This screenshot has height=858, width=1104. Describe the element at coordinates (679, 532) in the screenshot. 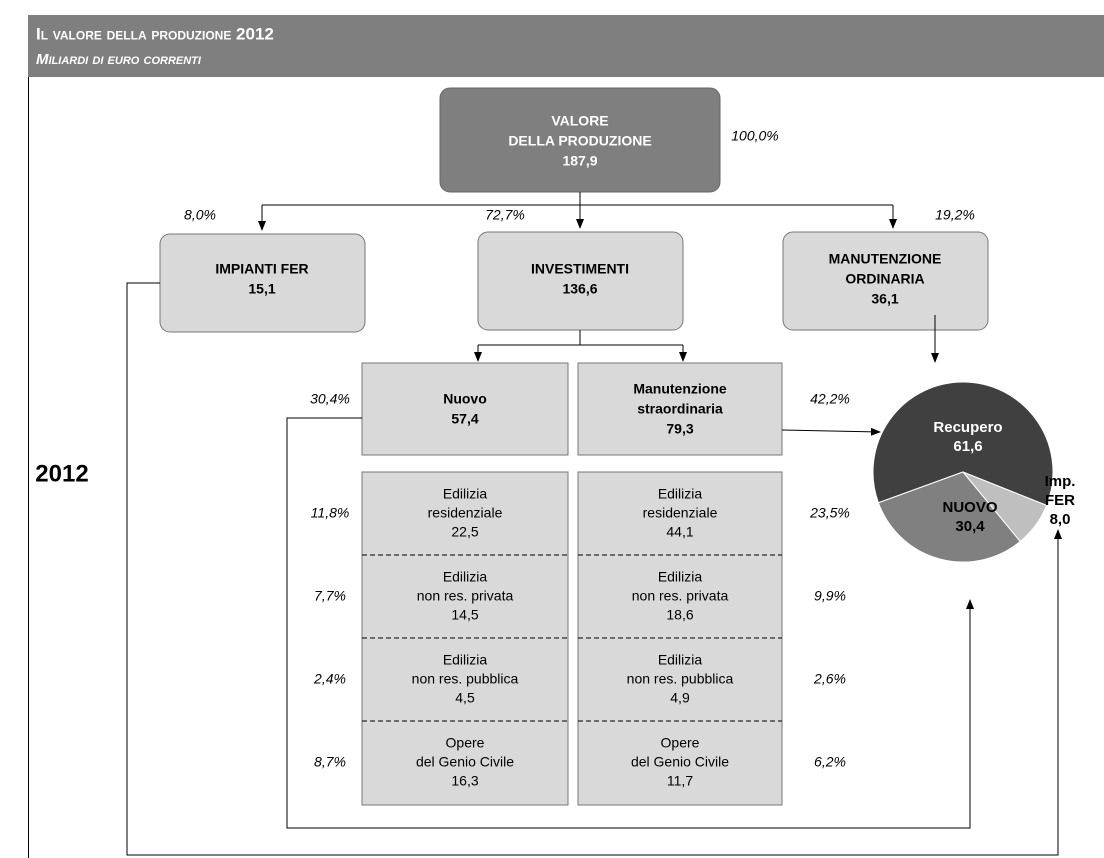

I see `item-value: 44,1` at that location.